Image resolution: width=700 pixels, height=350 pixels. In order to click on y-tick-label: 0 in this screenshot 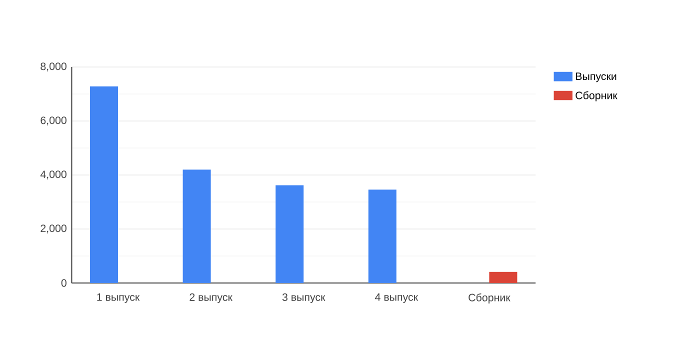, I will do `click(63, 283)`.